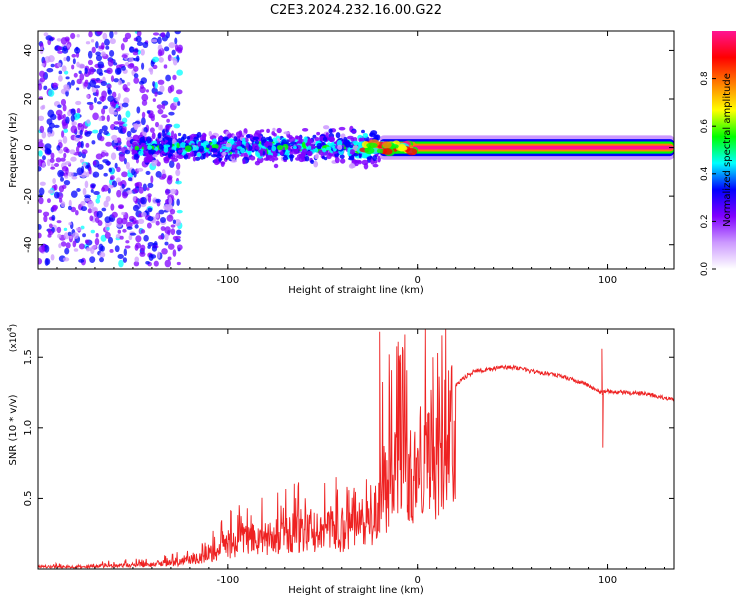 This screenshot has width=750, height=600. I want to click on y-tick-label: 1.0, so click(28, 428).